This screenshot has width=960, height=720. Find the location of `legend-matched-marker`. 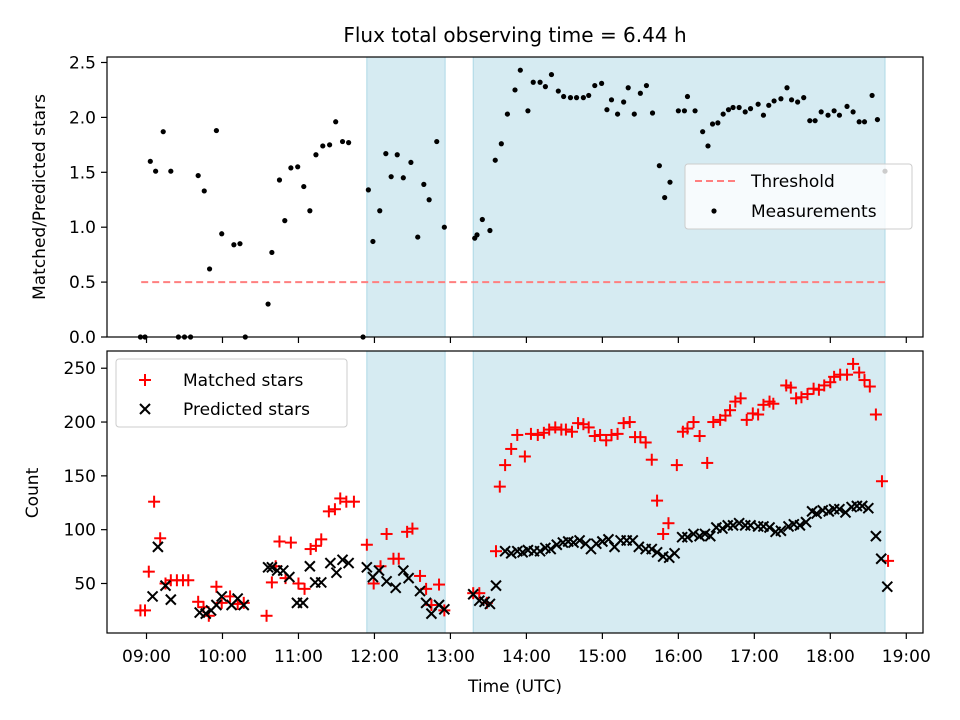

legend-matched-marker is located at coordinates (145, 380).